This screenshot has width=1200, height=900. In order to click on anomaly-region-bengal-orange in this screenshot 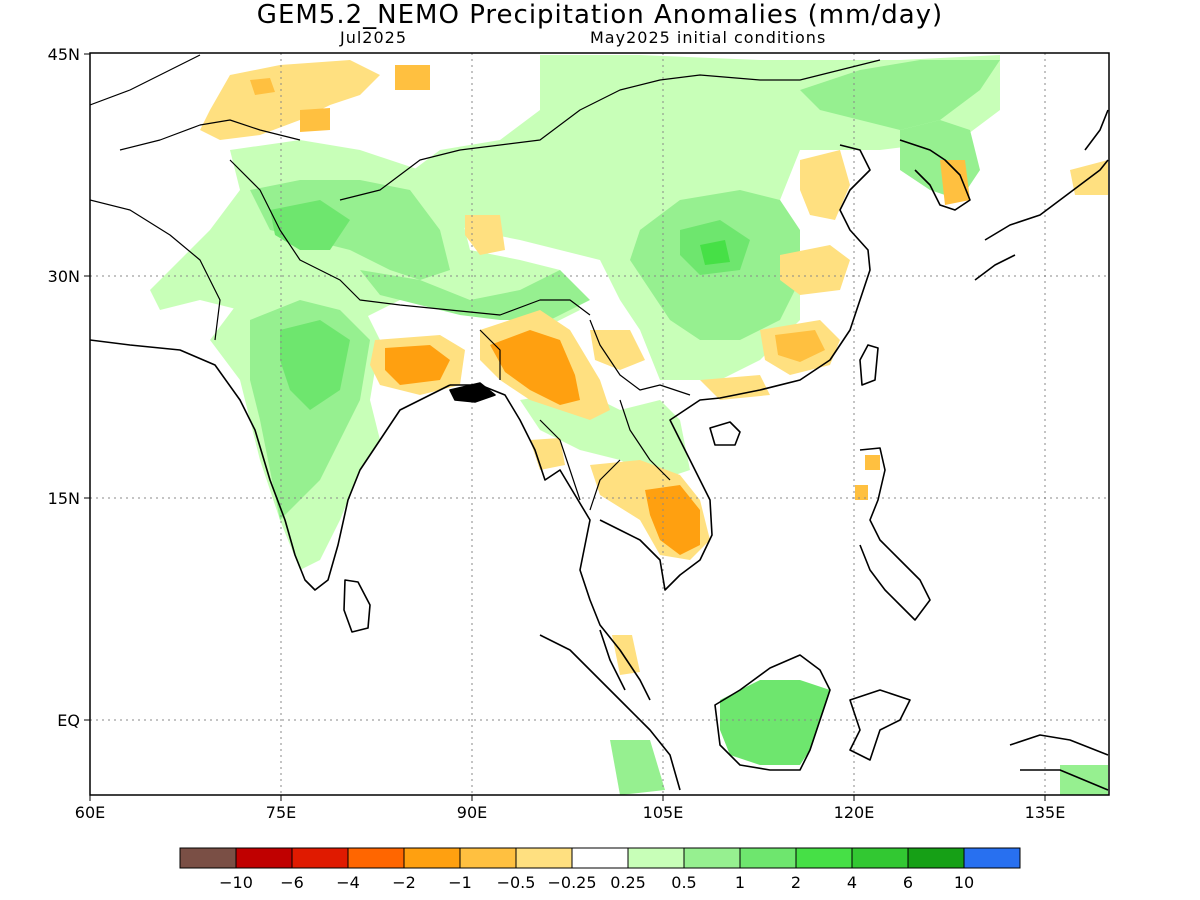, I will do `click(417, 365)`.